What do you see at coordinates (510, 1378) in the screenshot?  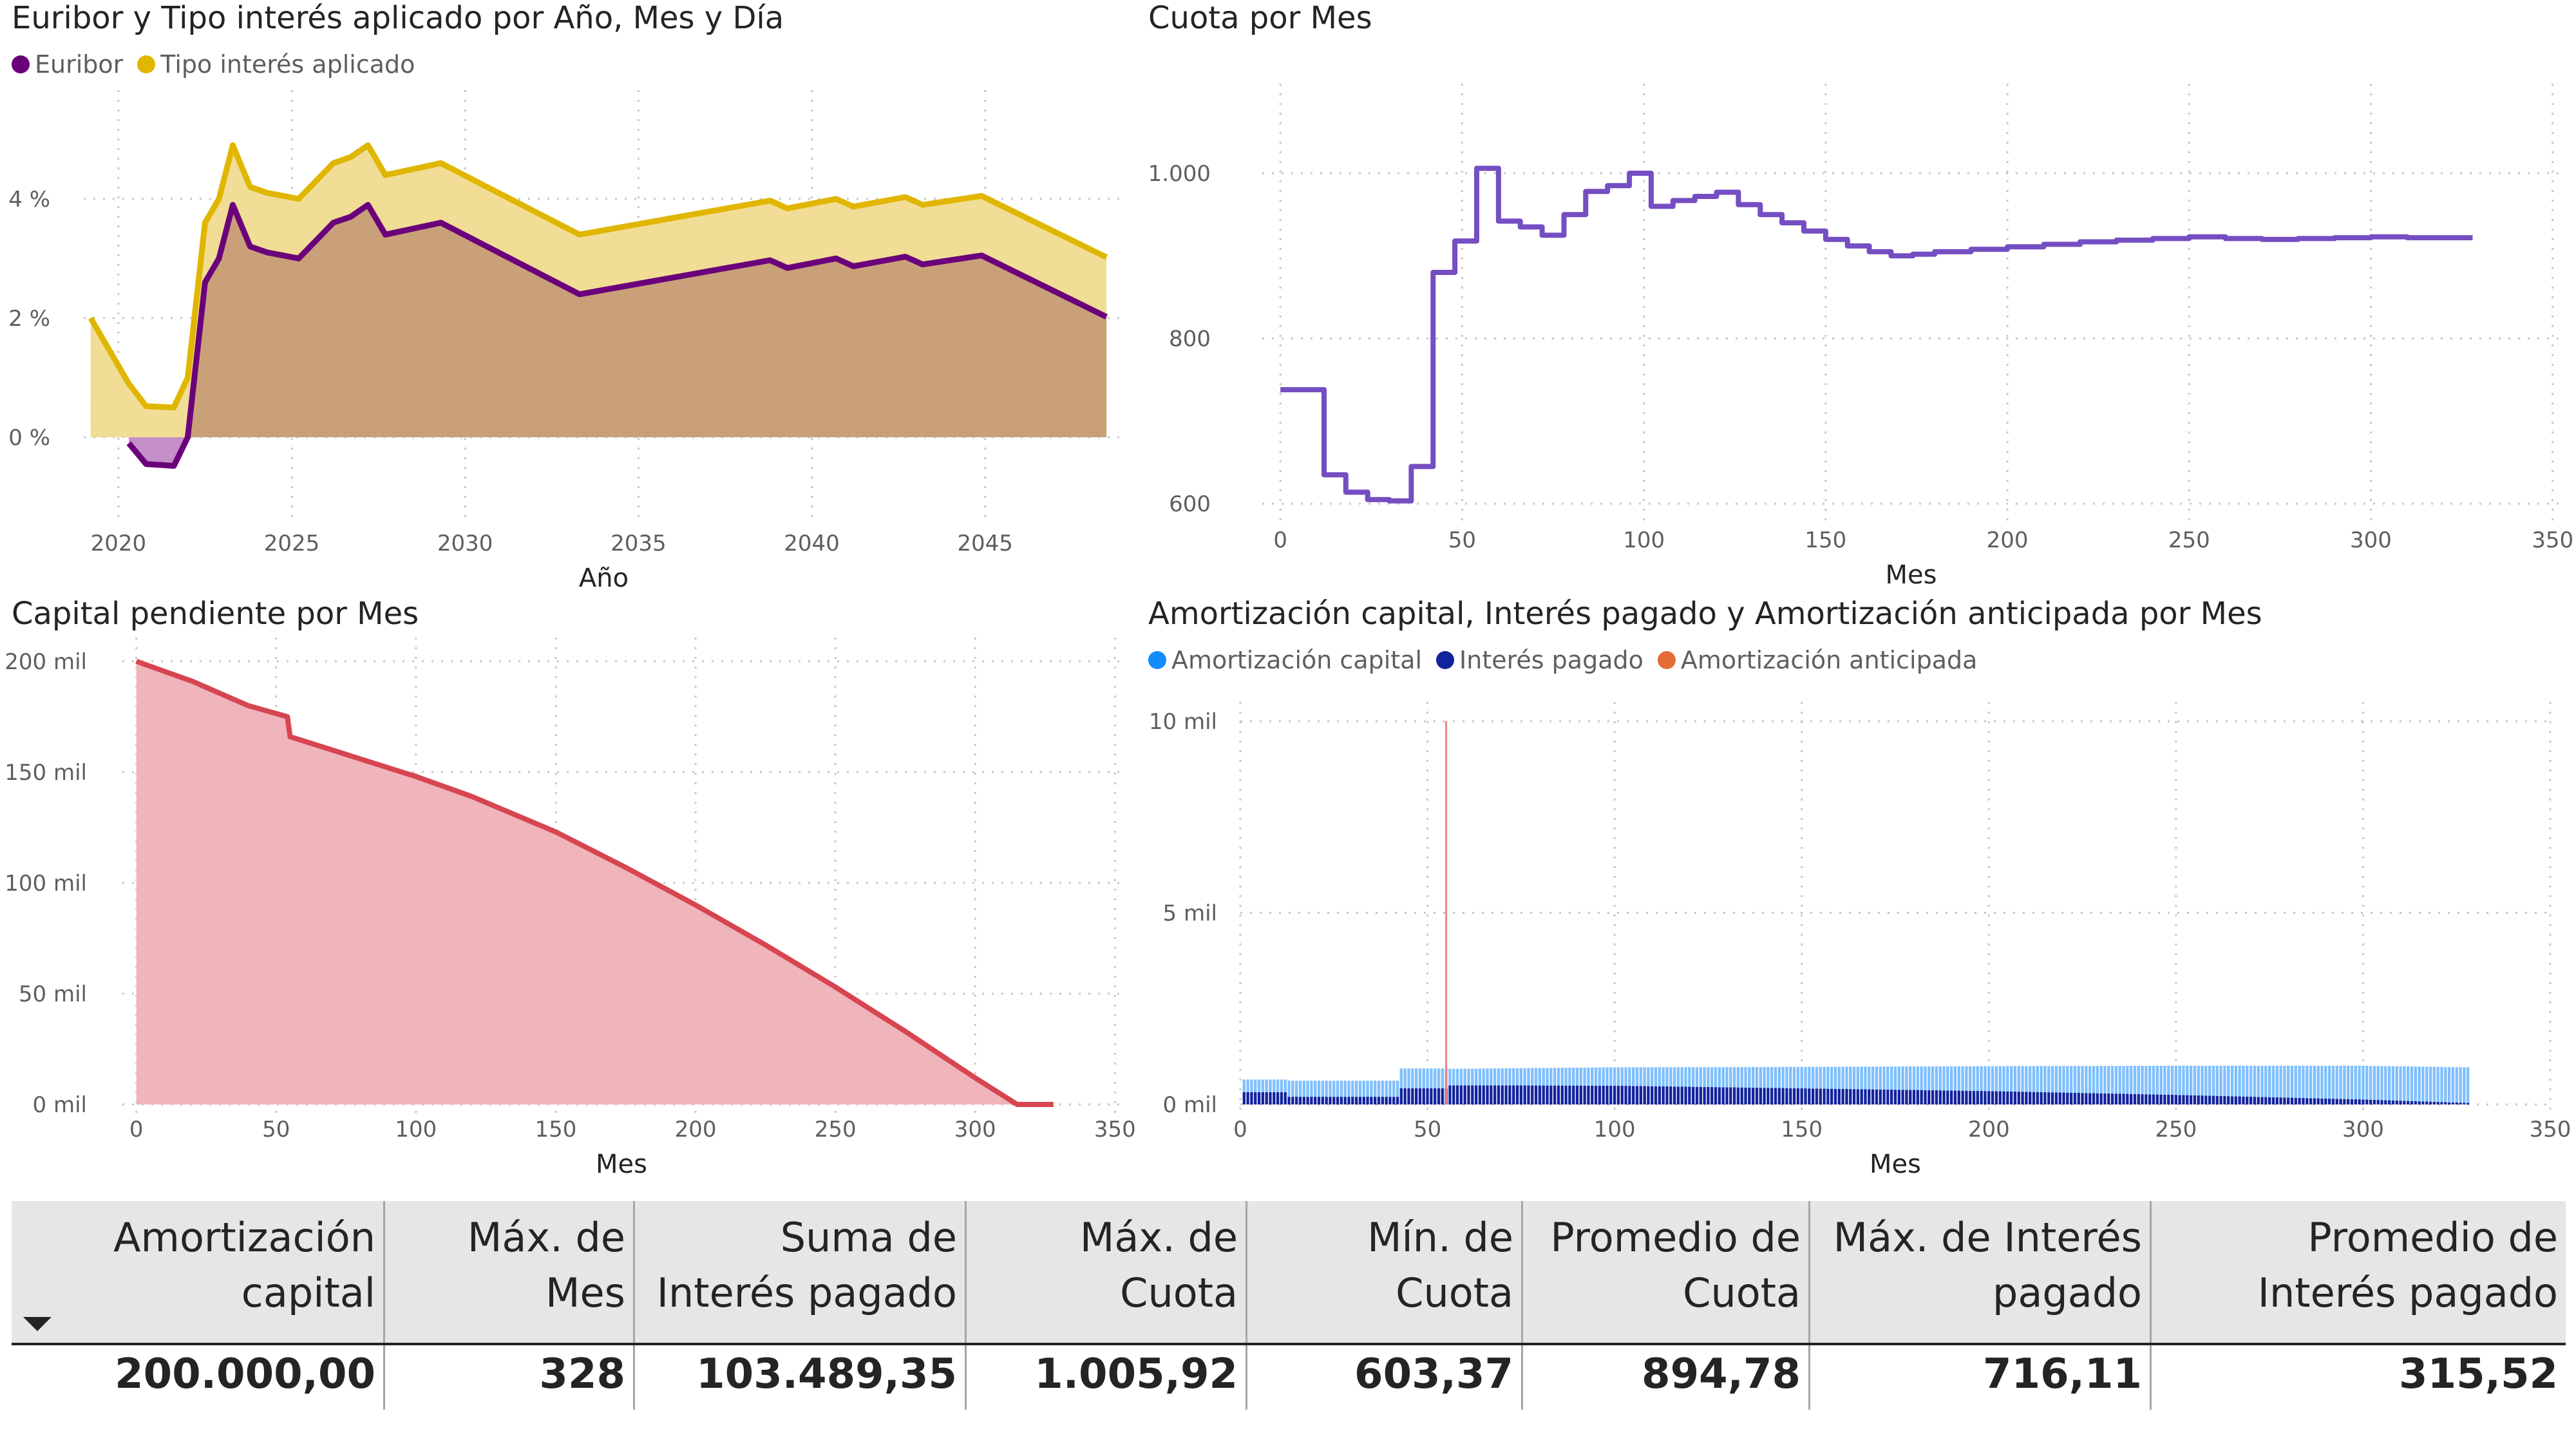 I see `table-cell: 328` at bounding box center [510, 1378].